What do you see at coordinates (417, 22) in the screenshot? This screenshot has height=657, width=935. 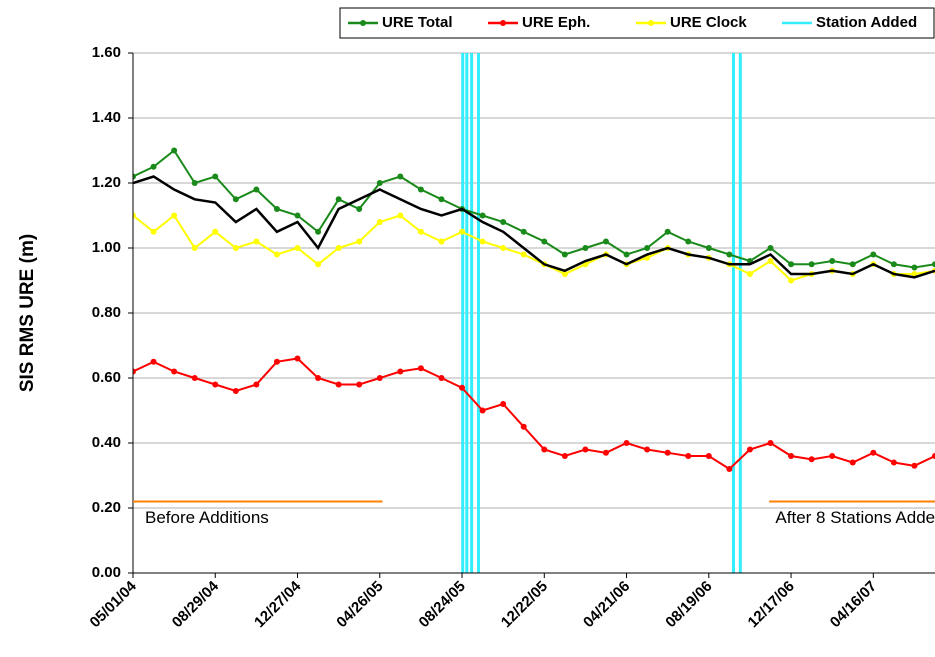 I see `legend-label: URE Total` at bounding box center [417, 22].